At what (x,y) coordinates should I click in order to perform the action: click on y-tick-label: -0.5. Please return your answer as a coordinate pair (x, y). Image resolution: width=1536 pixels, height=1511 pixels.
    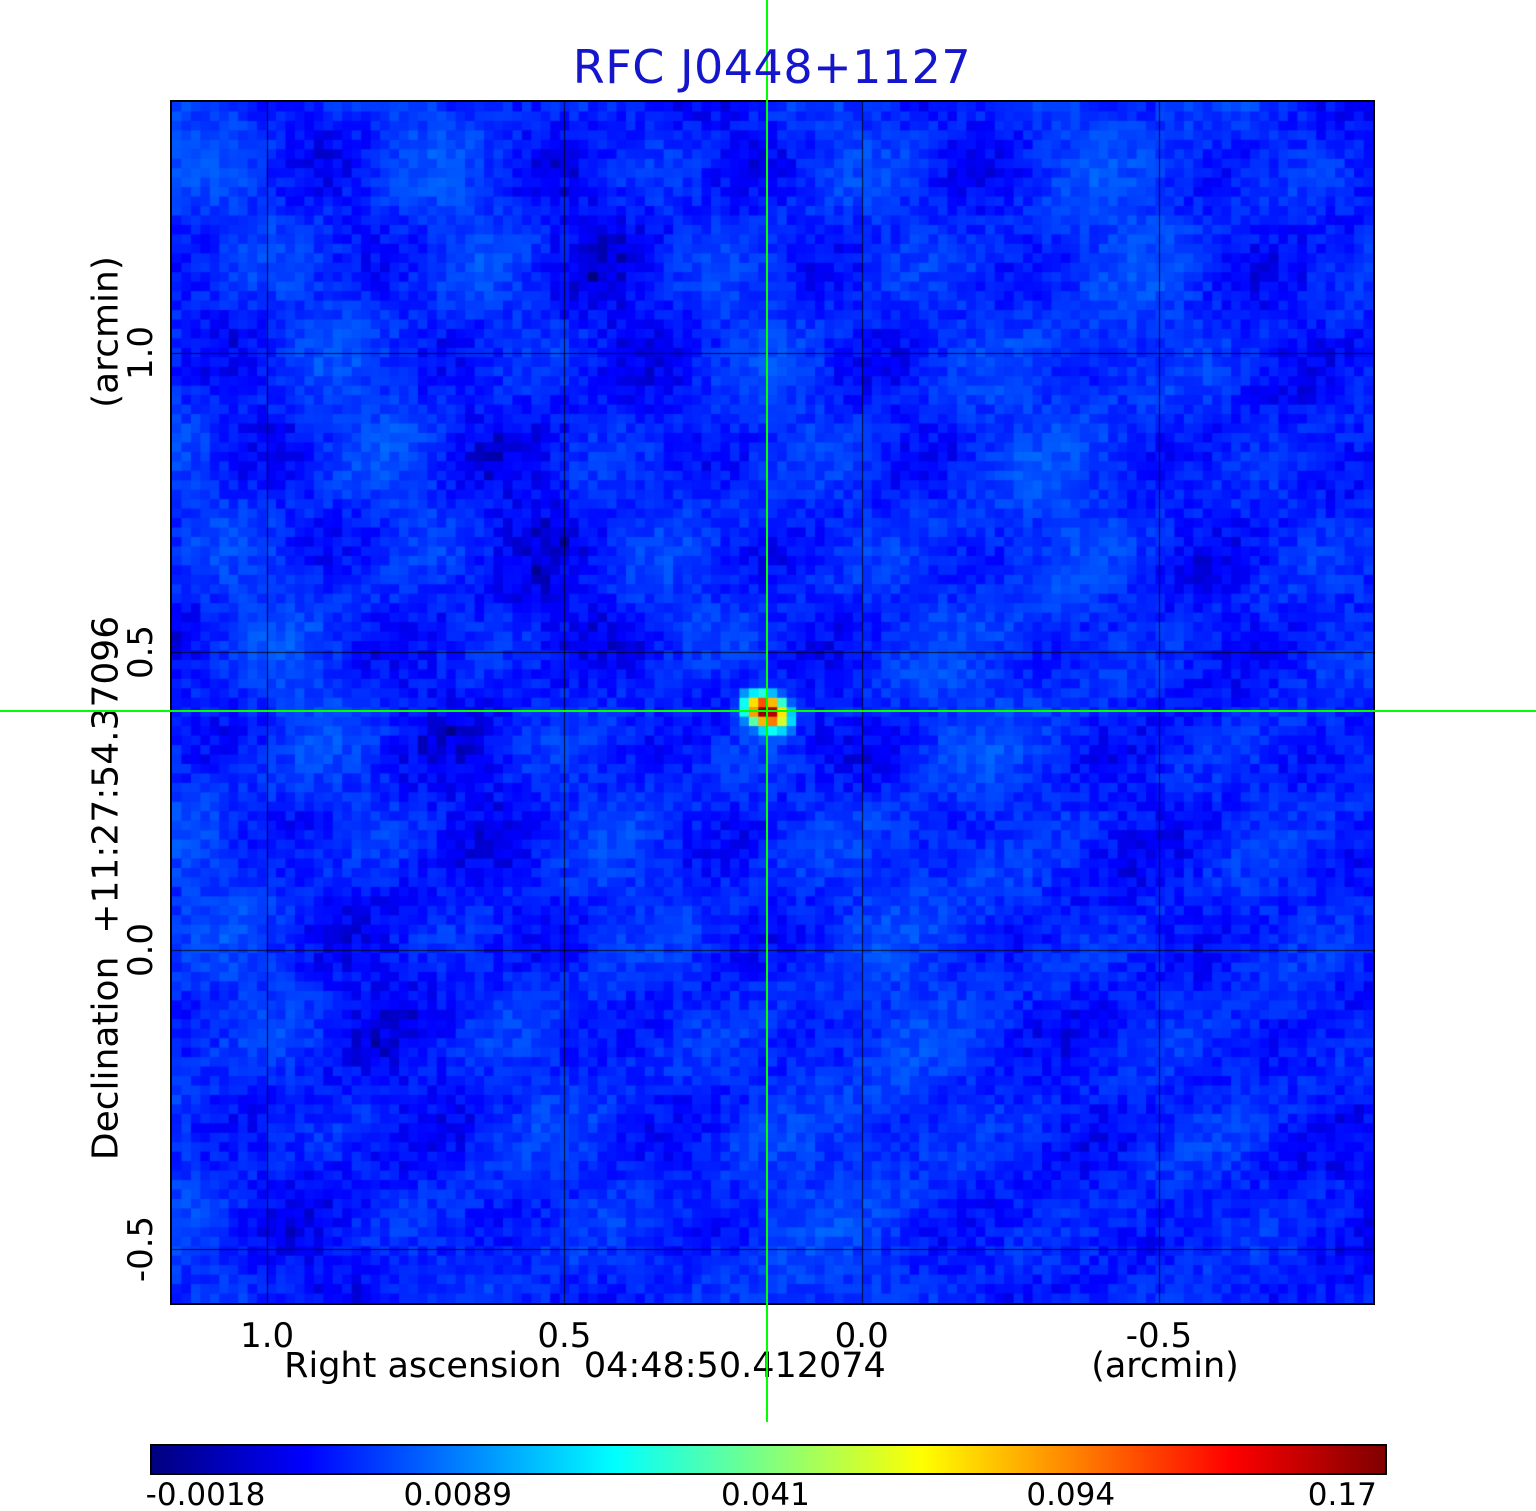
    Looking at the image, I should click on (141, 1249).